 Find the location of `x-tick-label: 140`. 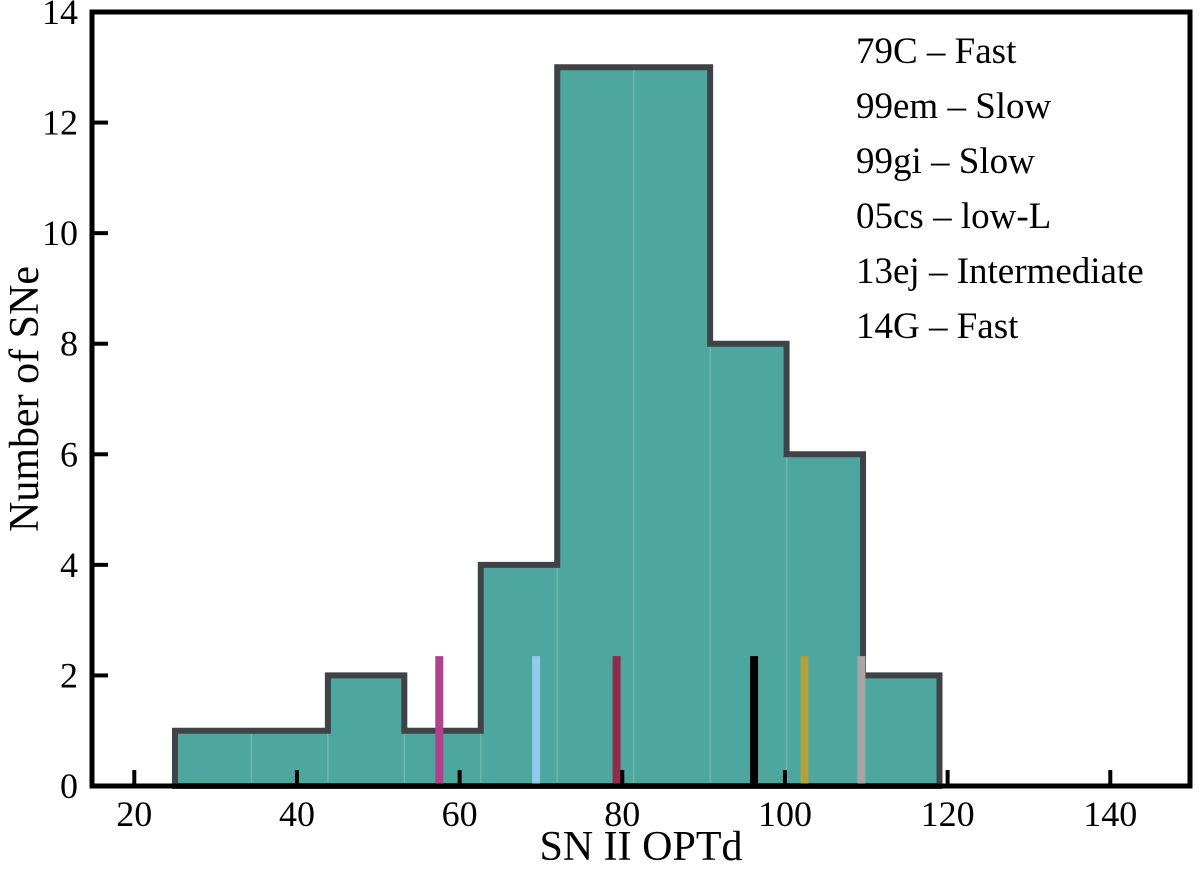

x-tick-label: 140 is located at coordinates (1110, 814).